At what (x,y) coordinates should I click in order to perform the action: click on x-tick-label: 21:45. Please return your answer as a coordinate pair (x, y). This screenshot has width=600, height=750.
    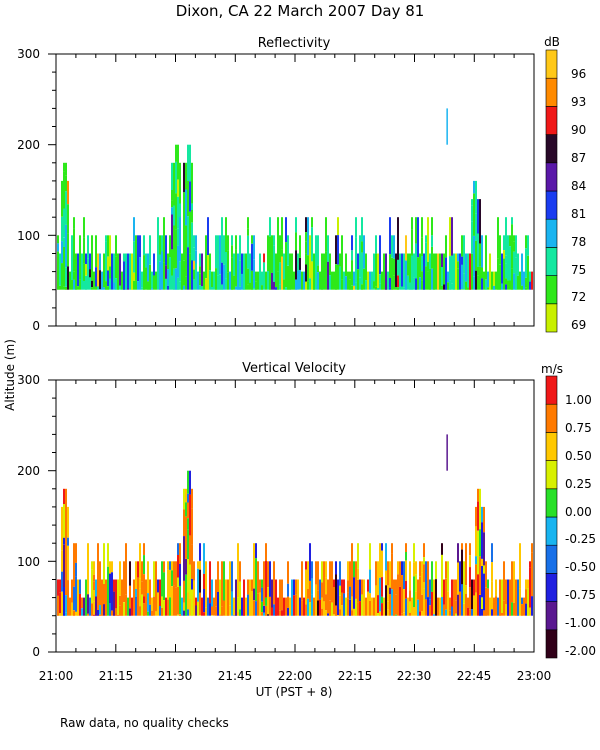
    Looking at the image, I should click on (235, 676).